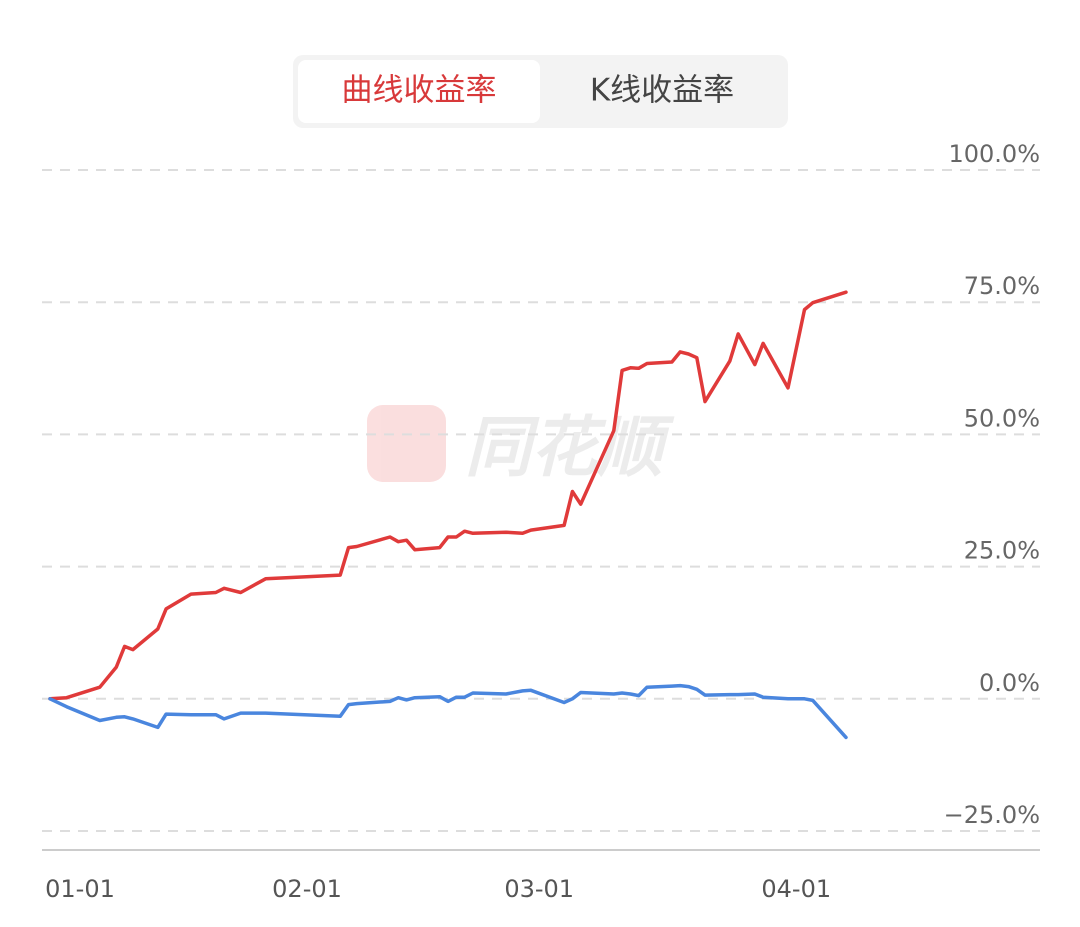 The height and width of the screenshot is (927, 1080). What do you see at coordinates (994, 154) in the screenshot?
I see `y-tick-label: 100.0%` at bounding box center [994, 154].